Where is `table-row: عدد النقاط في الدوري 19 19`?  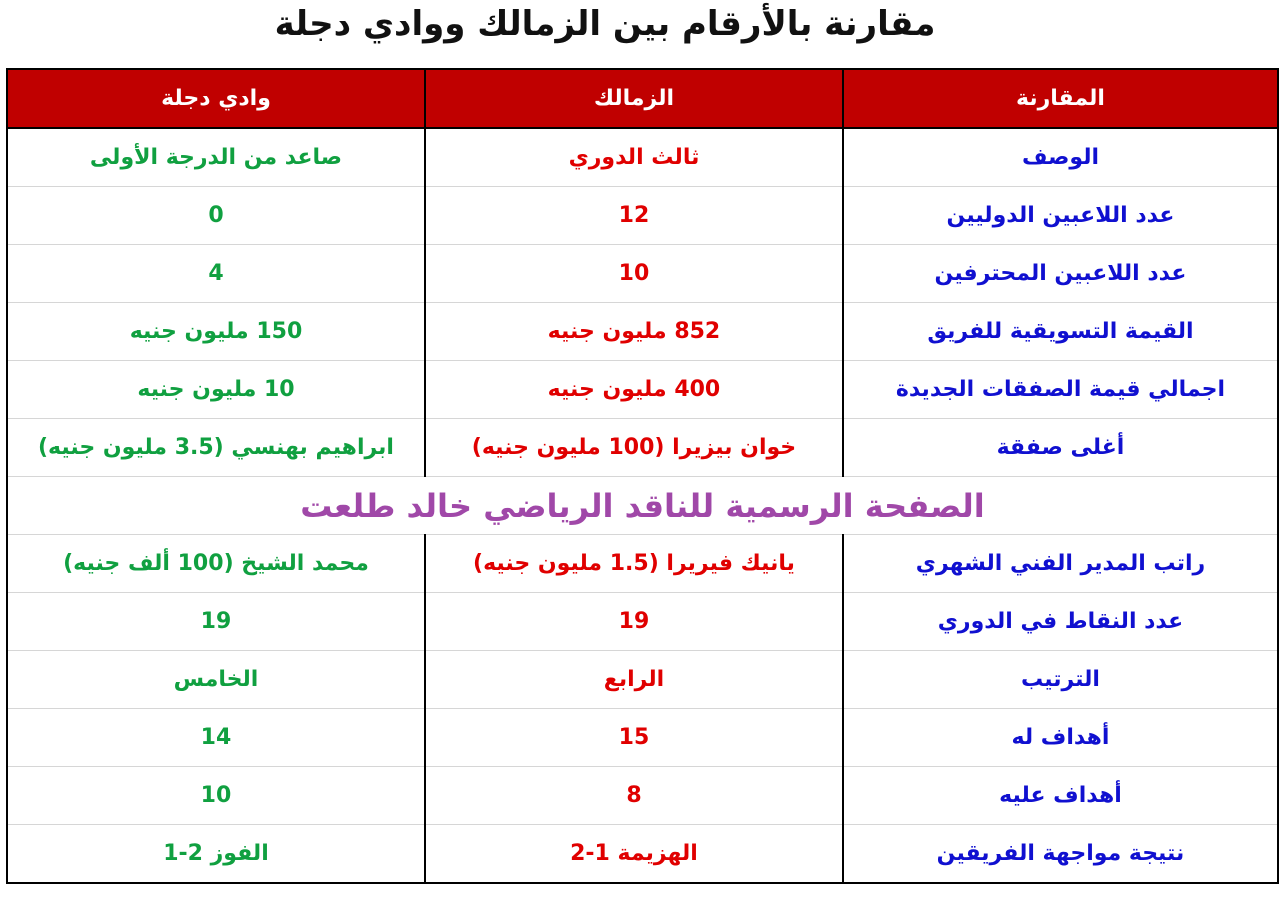 table-row: عدد النقاط في الدوري 19 19 is located at coordinates (643, 621).